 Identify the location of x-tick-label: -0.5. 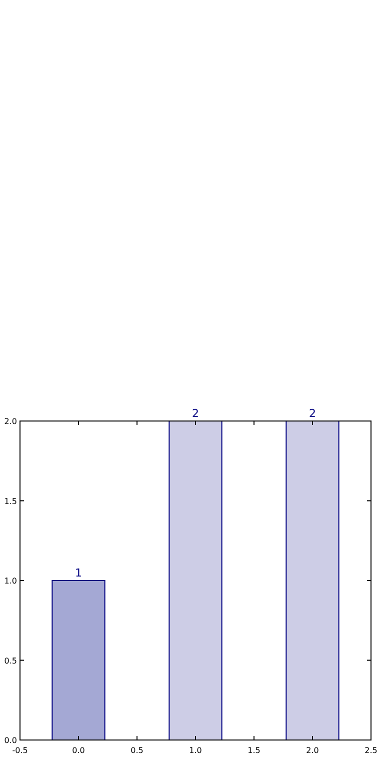
(20, 750).